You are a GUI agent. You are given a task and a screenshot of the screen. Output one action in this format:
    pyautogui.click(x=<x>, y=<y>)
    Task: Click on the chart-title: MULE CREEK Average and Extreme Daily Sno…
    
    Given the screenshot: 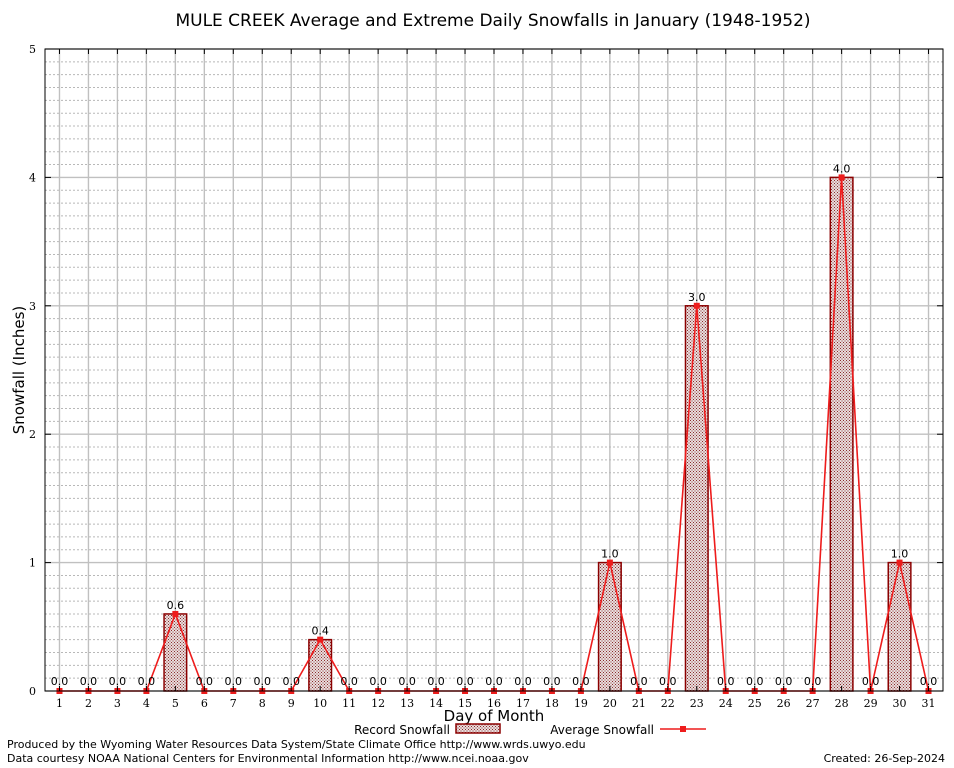 What is the action you would take?
    pyautogui.click(x=492, y=21)
    